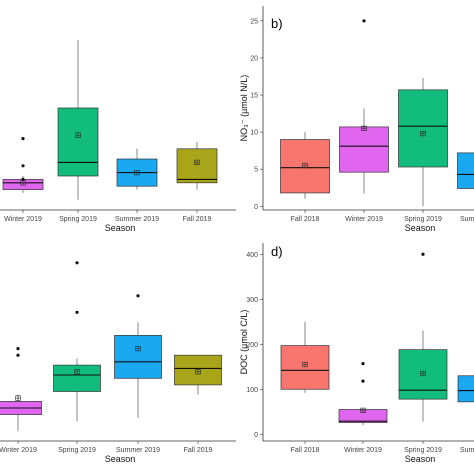  I want to click on box-a-fall-2019, so click(197, 166).